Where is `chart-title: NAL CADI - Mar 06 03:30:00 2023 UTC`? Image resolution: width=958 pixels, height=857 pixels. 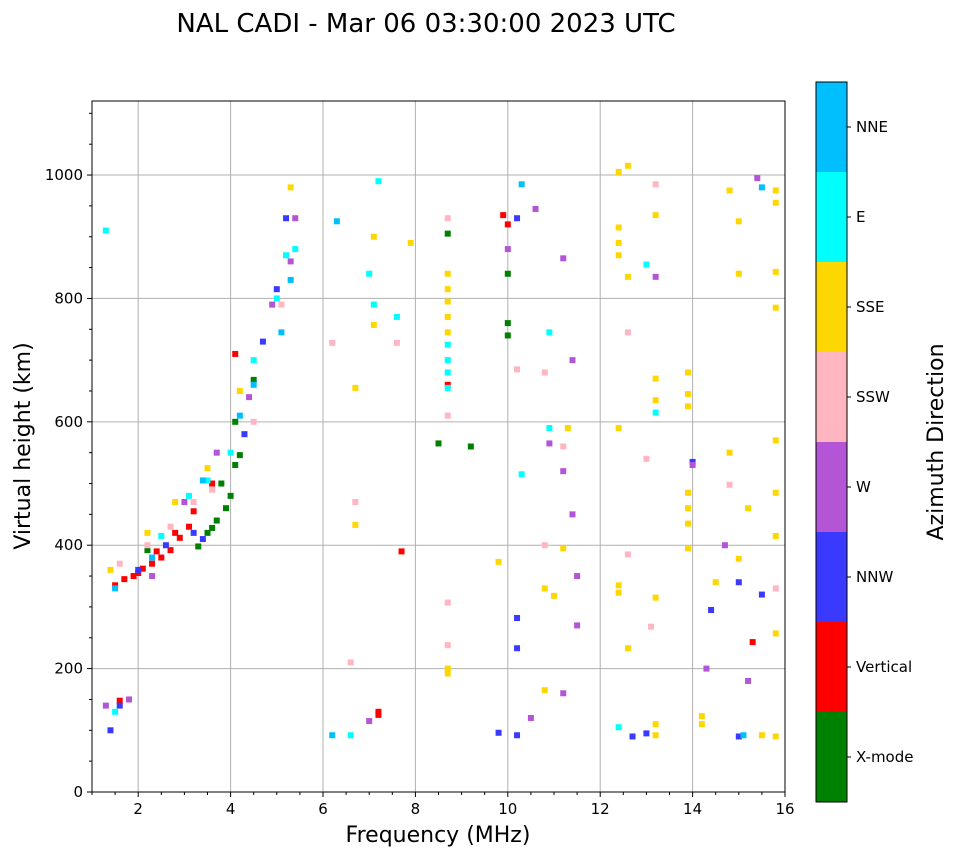
chart-title: NAL CADI - Mar 06 03:30:00 2023 UTC is located at coordinates (425, 24).